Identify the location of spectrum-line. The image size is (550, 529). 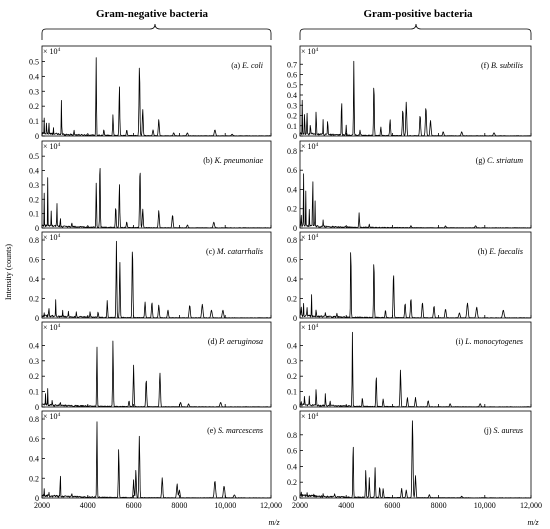
(415, 98).